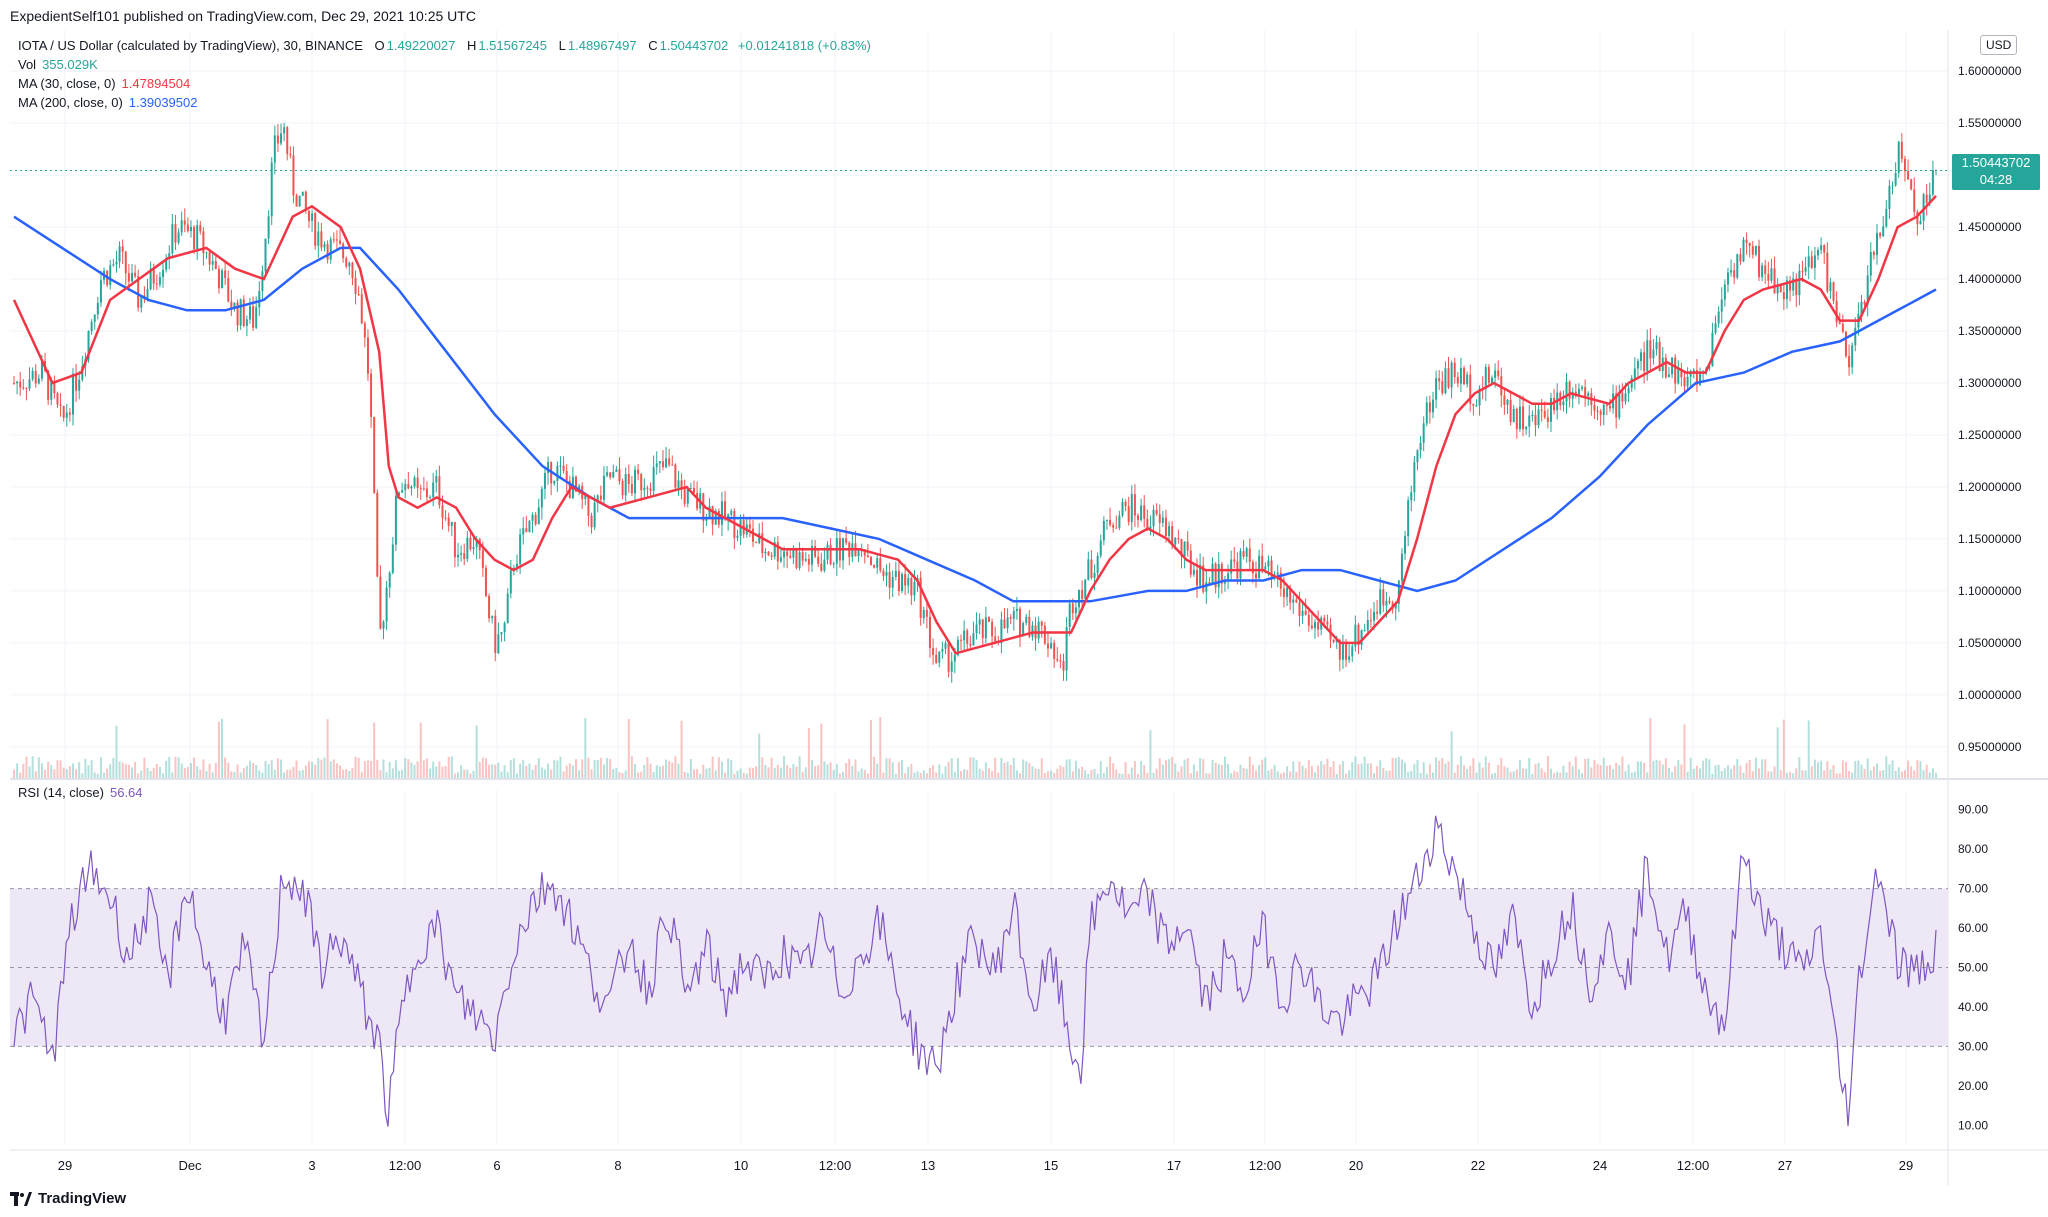 Image resolution: width=2048 pixels, height=1217 pixels. Describe the element at coordinates (1973, 1007) in the screenshot. I see `rsi-tick-label: 40.00` at that location.